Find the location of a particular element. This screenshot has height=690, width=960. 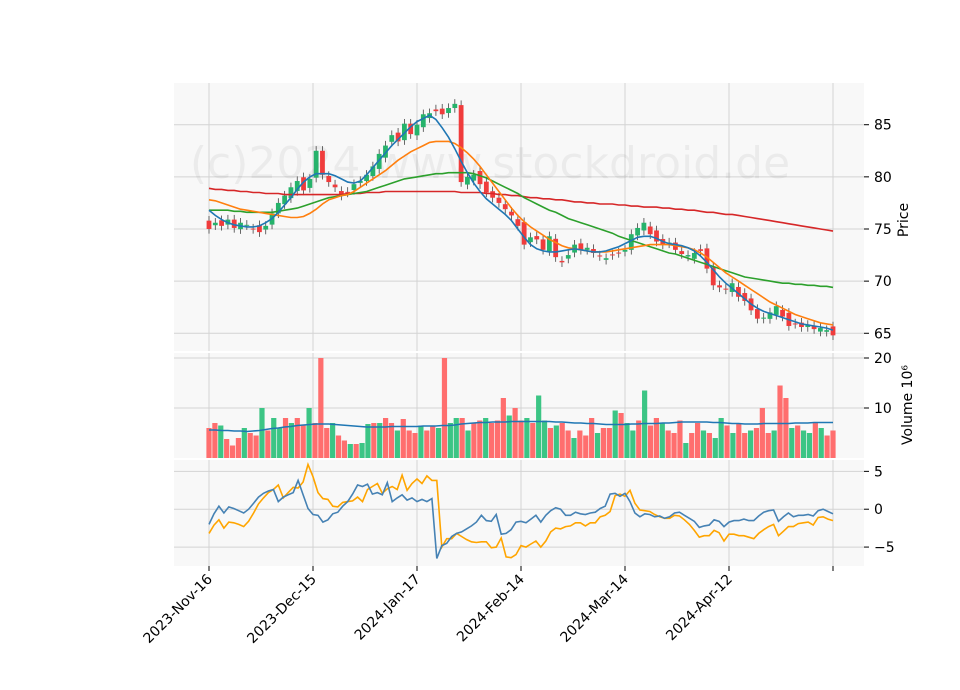

volume-tick-label: 20 is located at coordinates (883, 359).